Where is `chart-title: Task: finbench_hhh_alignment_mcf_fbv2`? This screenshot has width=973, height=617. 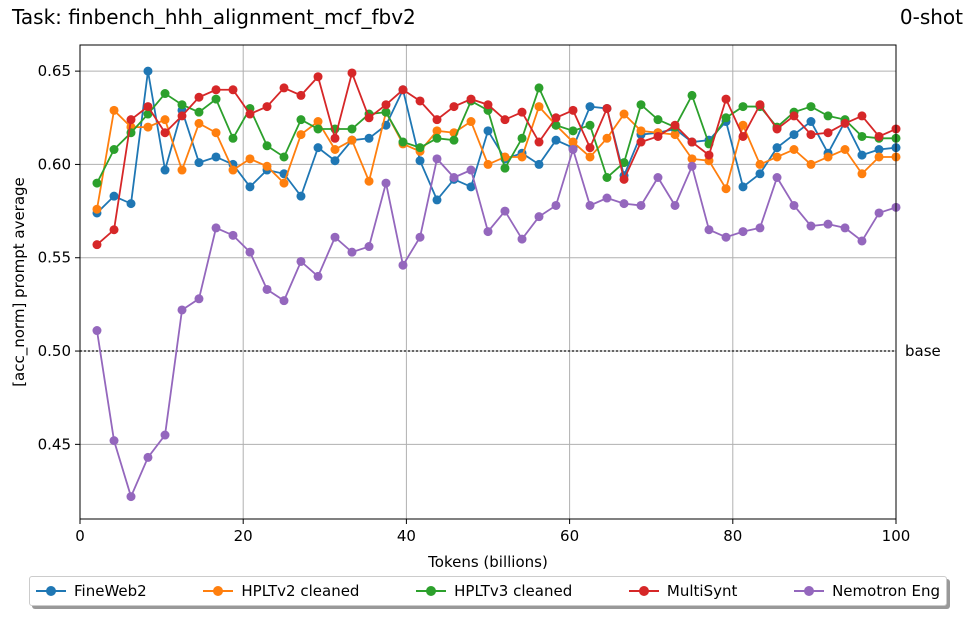
chart-title: Task: finbench_hhh_alignment_mcf_fbv2 is located at coordinates (214, 17).